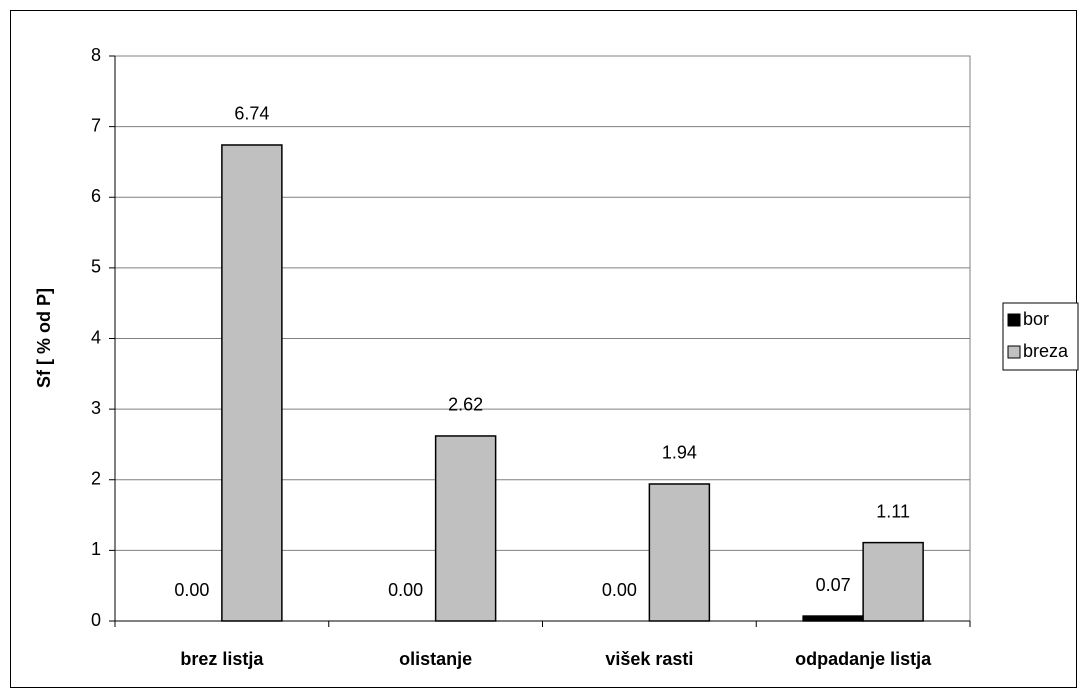 The width and height of the screenshot is (1087, 698). Describe the element at coordinates (649, 659) in the screenshot. I see `x-tick-label: višek rasti` at that location.